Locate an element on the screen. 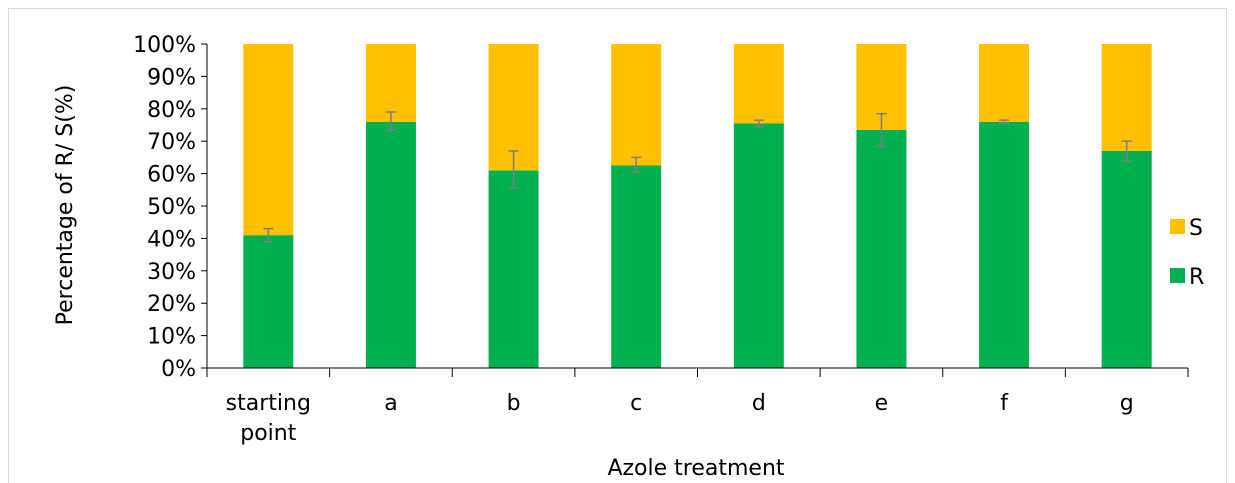 The width and height of the screenshot is (1235, 483). x-axis-title: Azole treatment is located at coordinates (695, 468).